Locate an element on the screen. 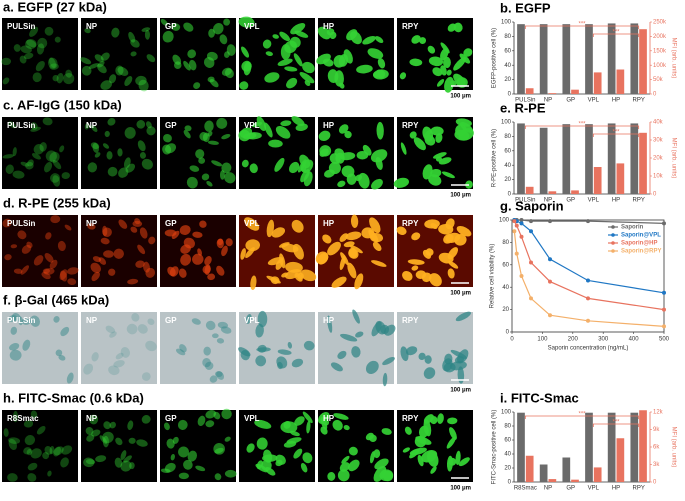 The image size is (685, 501). x-tick-label: NP is located at coordinates (548, 201).